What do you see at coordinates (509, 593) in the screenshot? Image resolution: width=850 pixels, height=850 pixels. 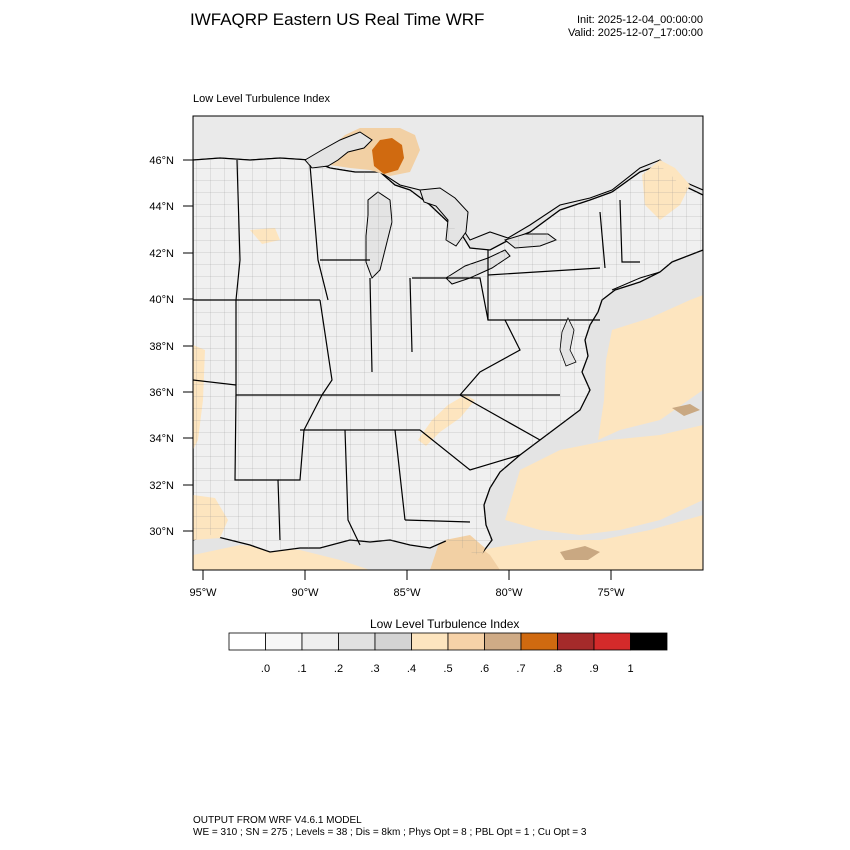 I see `lon-label: 80°W` at bounding box center [509, 593].